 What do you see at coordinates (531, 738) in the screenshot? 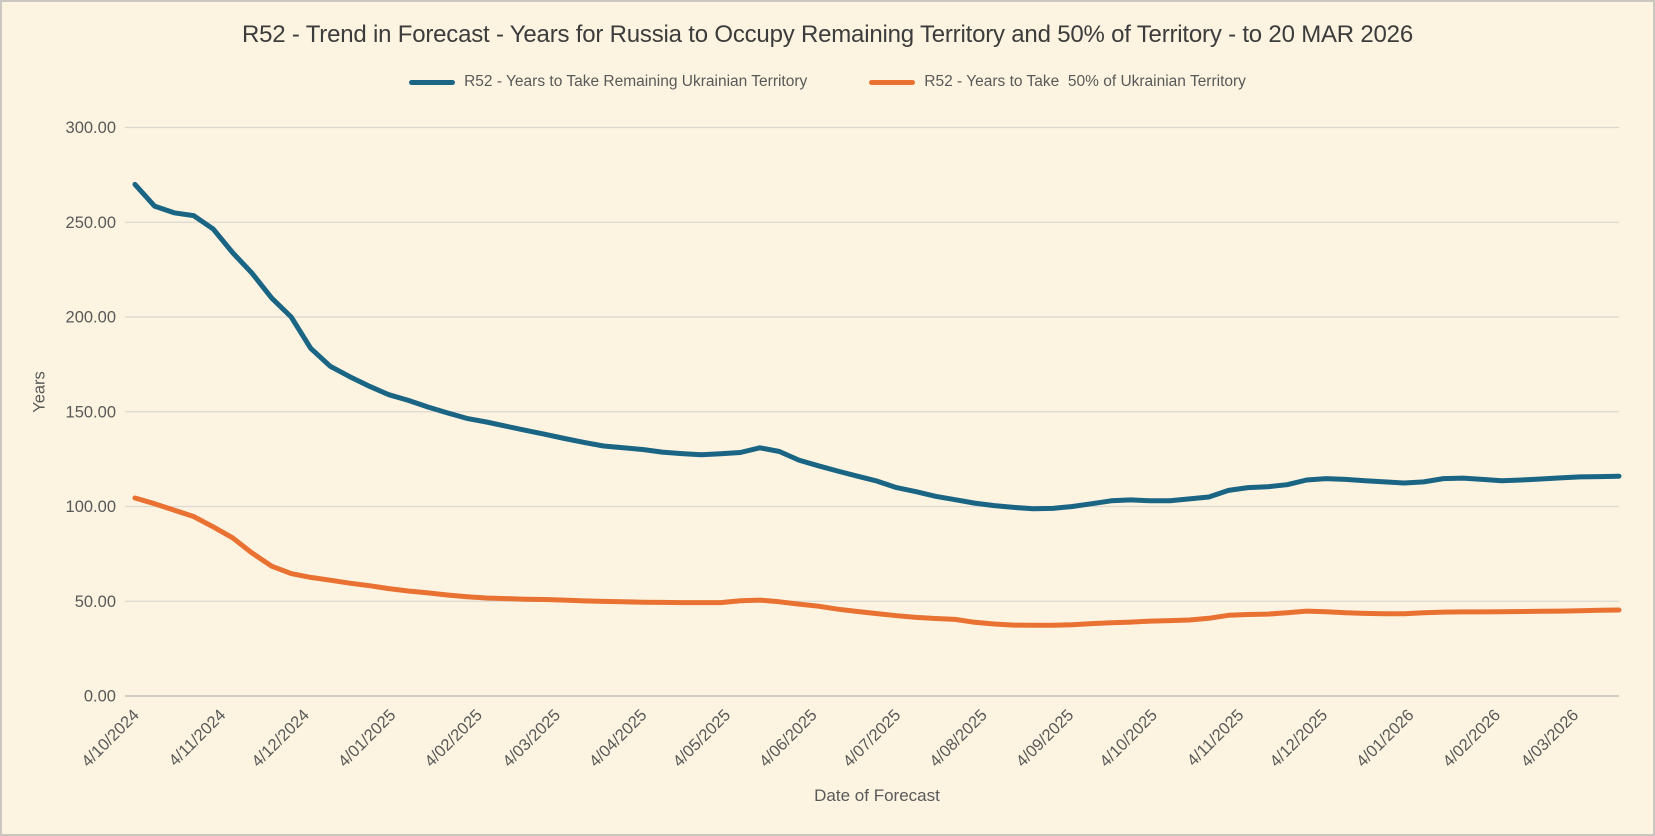
I see `x-tick-label: 4/03/2025` at bounding box center [531, 738].